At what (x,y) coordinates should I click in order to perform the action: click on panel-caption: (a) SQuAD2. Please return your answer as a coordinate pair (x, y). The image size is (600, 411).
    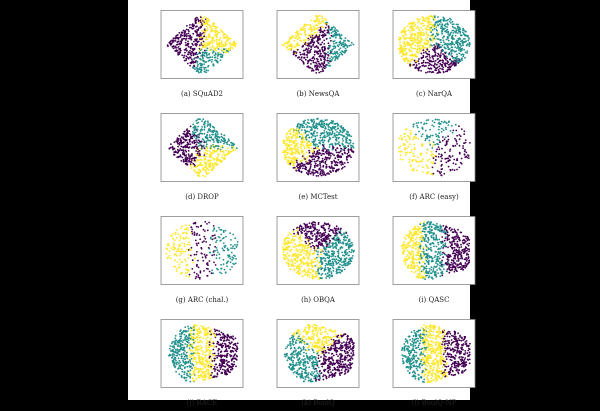
    Looking at the image, I should click on (202, 94).